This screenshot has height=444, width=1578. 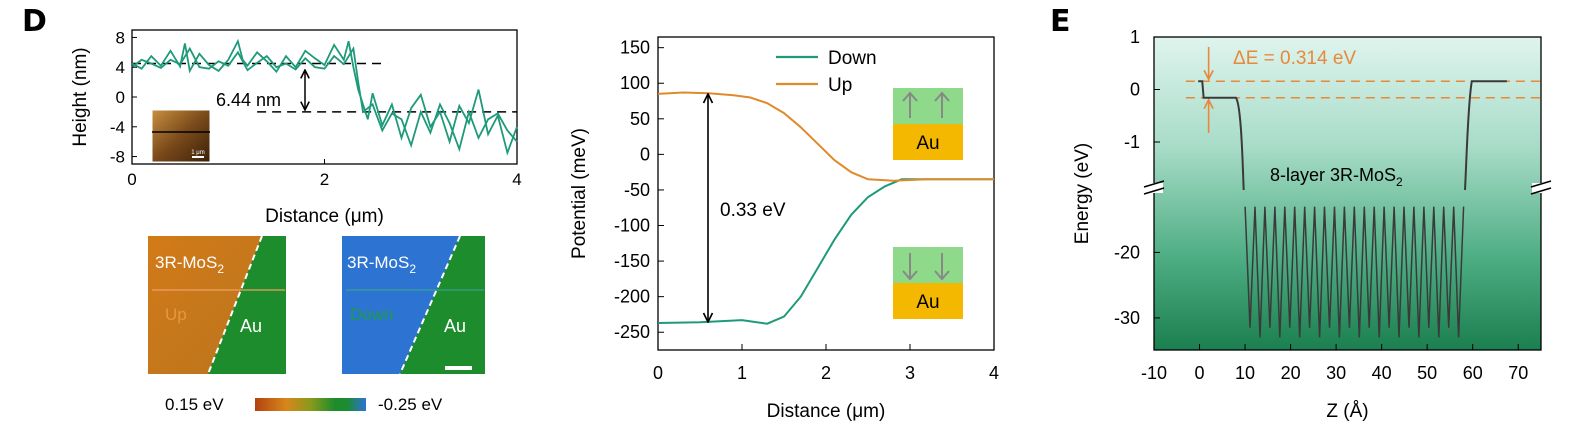 I want to click on height-y-tick-label: 4, so click(x=120, y=67).